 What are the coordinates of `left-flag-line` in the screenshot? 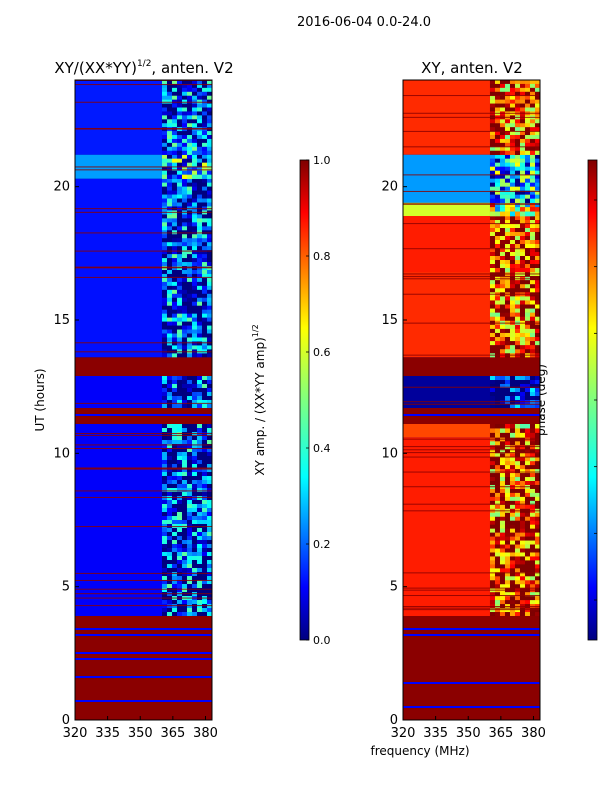 It's located at (143, 170).